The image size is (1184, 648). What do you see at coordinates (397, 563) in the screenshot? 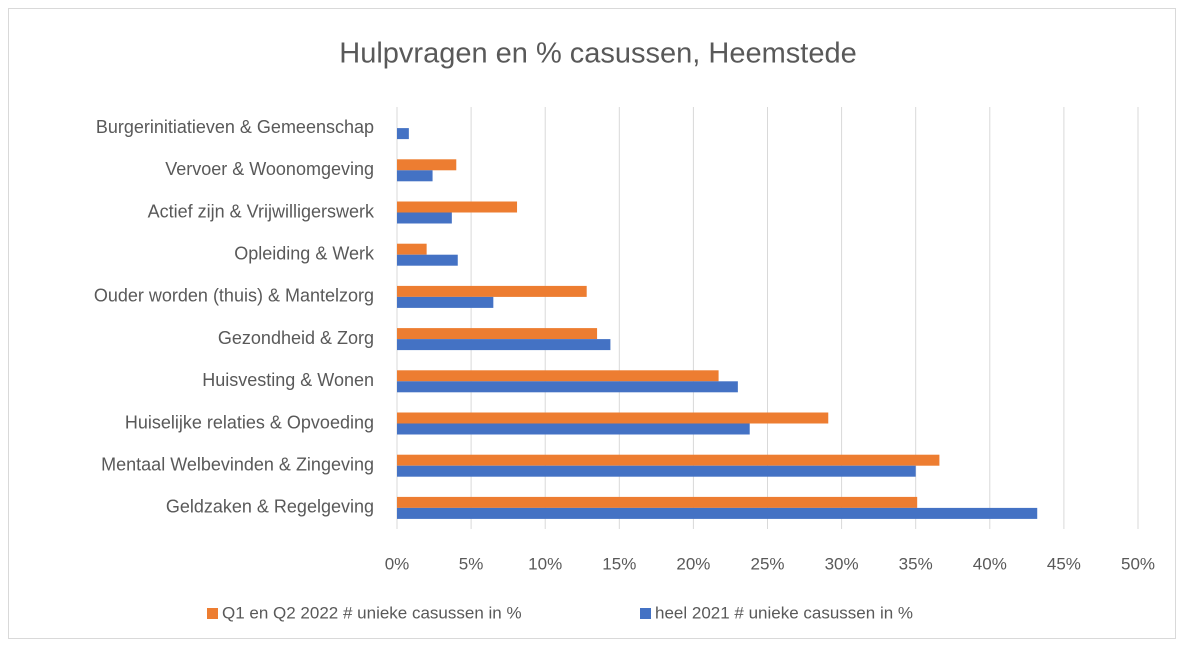
I see `x-tick-label: 0%` at bounding box center [397, 563].